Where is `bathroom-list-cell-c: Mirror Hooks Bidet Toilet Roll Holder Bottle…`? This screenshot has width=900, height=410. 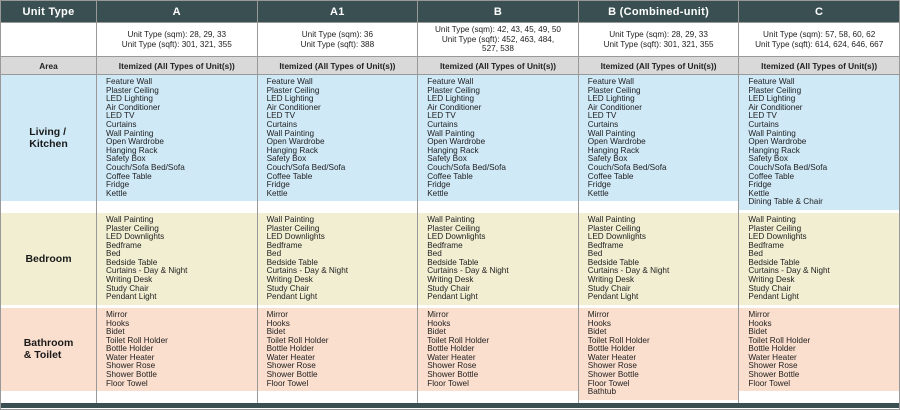
bathroom-list-cell-c: Mirror Hooks Bidet Toilet Roll Holder Bottle… is located at coordinates (818, 355).